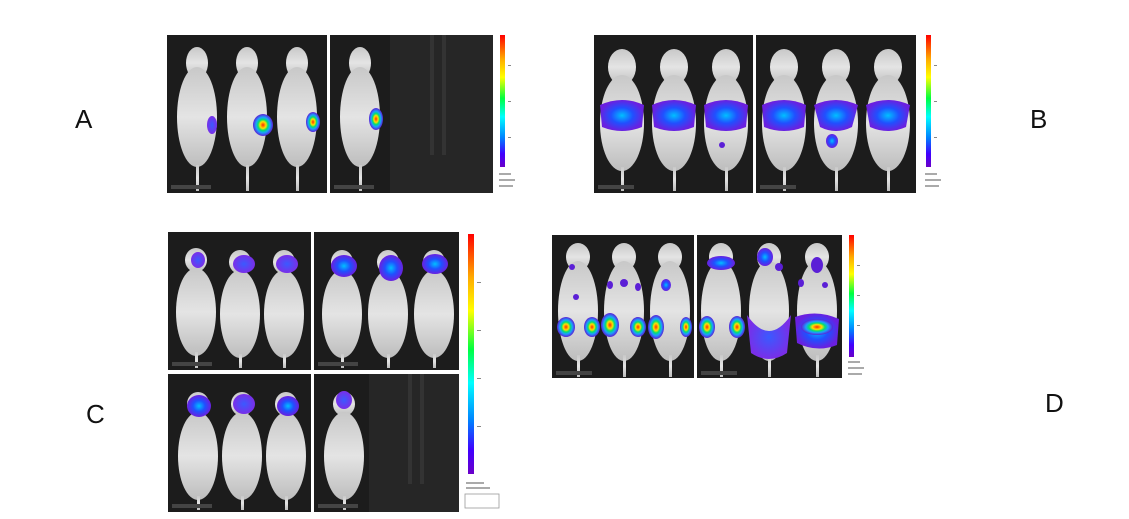  I want to click on panel-c-colorbar, so click(483, 371).